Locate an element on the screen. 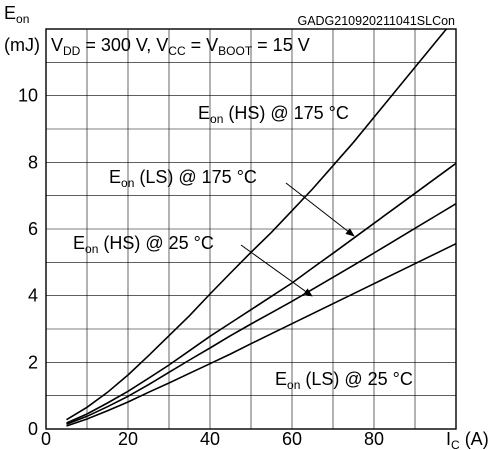 The width and height of the screenshot is (498, 450). series-label-hs-25: Eon (HS) @ 25 °C is located at coordinates (143, 244).